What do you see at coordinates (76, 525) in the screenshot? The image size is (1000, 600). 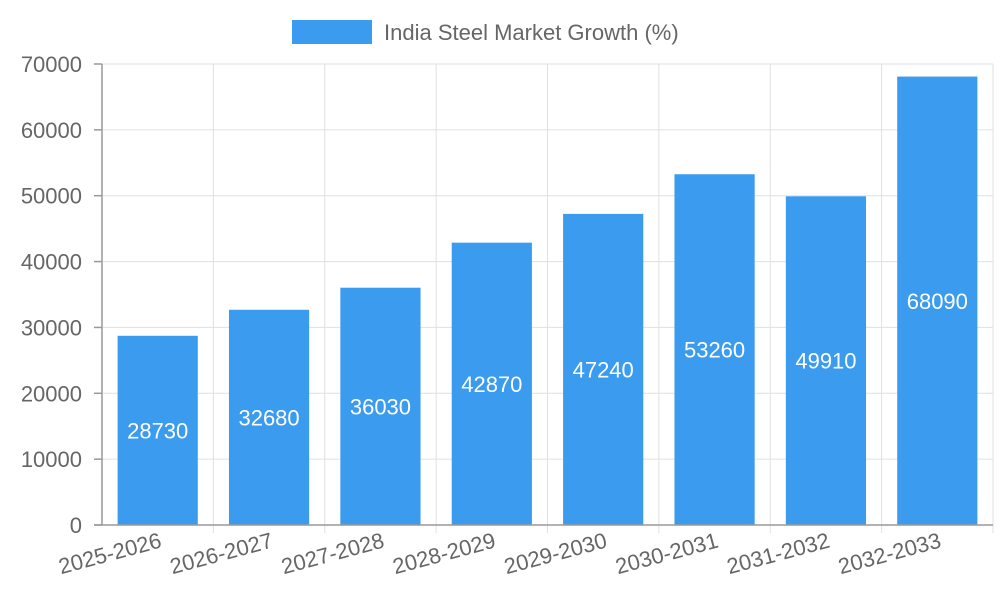 I see `y-tick-label: 0` at bounding box center [76, 525].